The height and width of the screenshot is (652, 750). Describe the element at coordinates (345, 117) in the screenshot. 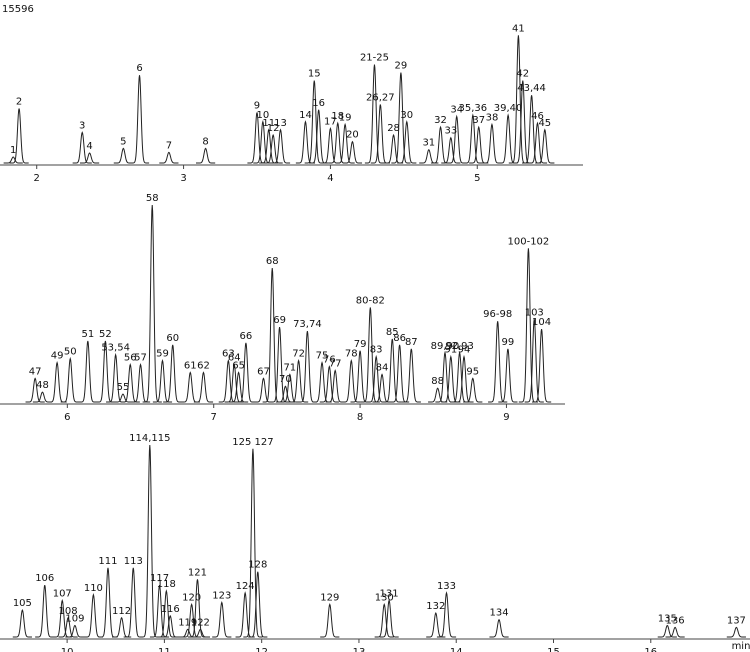

I see `peak-label: 19` at that location.